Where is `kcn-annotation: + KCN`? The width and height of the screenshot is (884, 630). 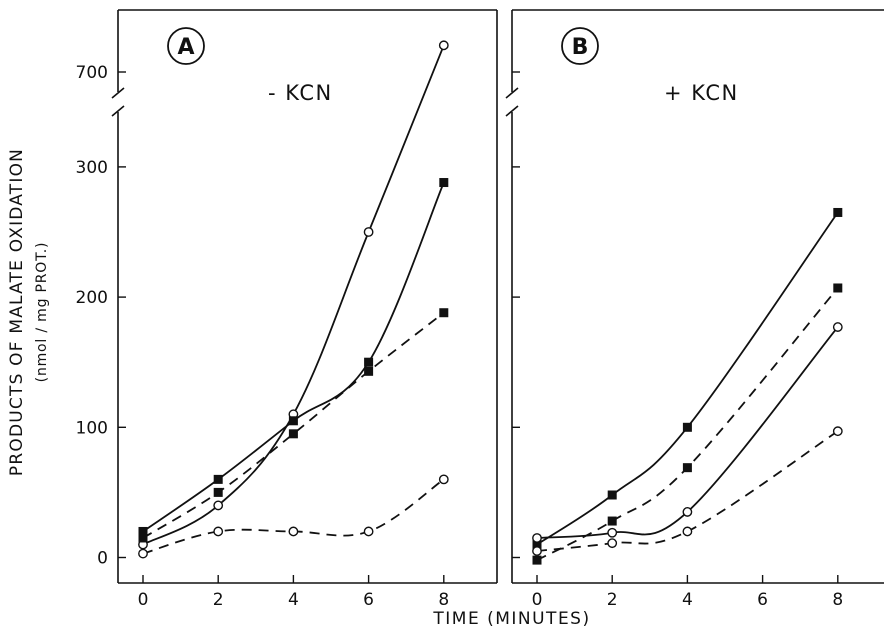 kcn-annotation: + KCN is located at coordinates (701, 93).